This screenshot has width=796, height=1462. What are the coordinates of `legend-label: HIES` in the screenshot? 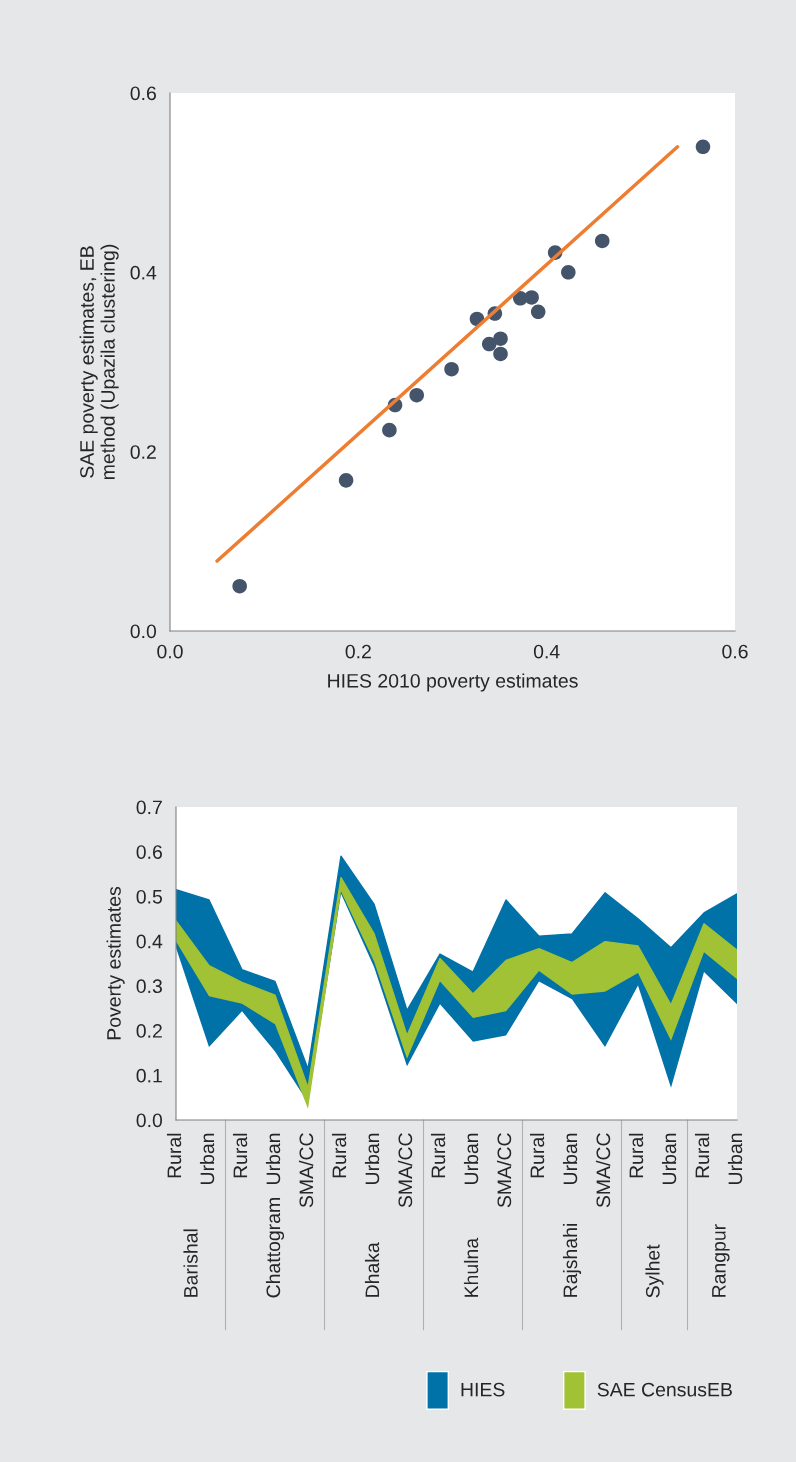 It's located at (483, 1389).